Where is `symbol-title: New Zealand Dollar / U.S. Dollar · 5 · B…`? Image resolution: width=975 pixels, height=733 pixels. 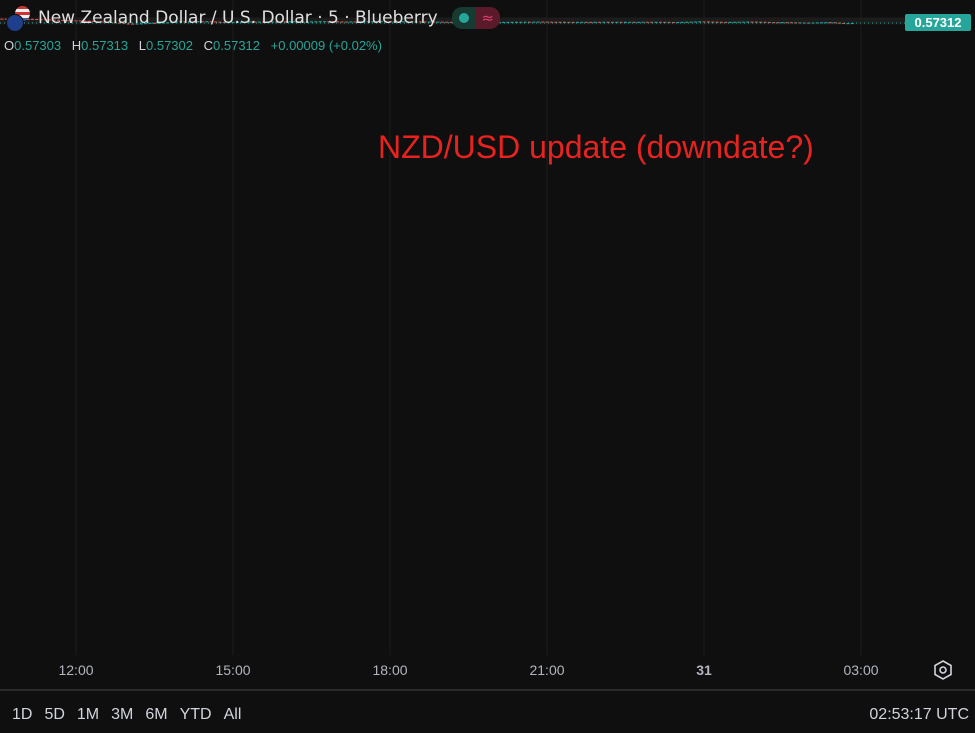
symbol-title: New Zealand Dollar / U.S. Dollar · 5 · B… is located at coordinates (238, 18).